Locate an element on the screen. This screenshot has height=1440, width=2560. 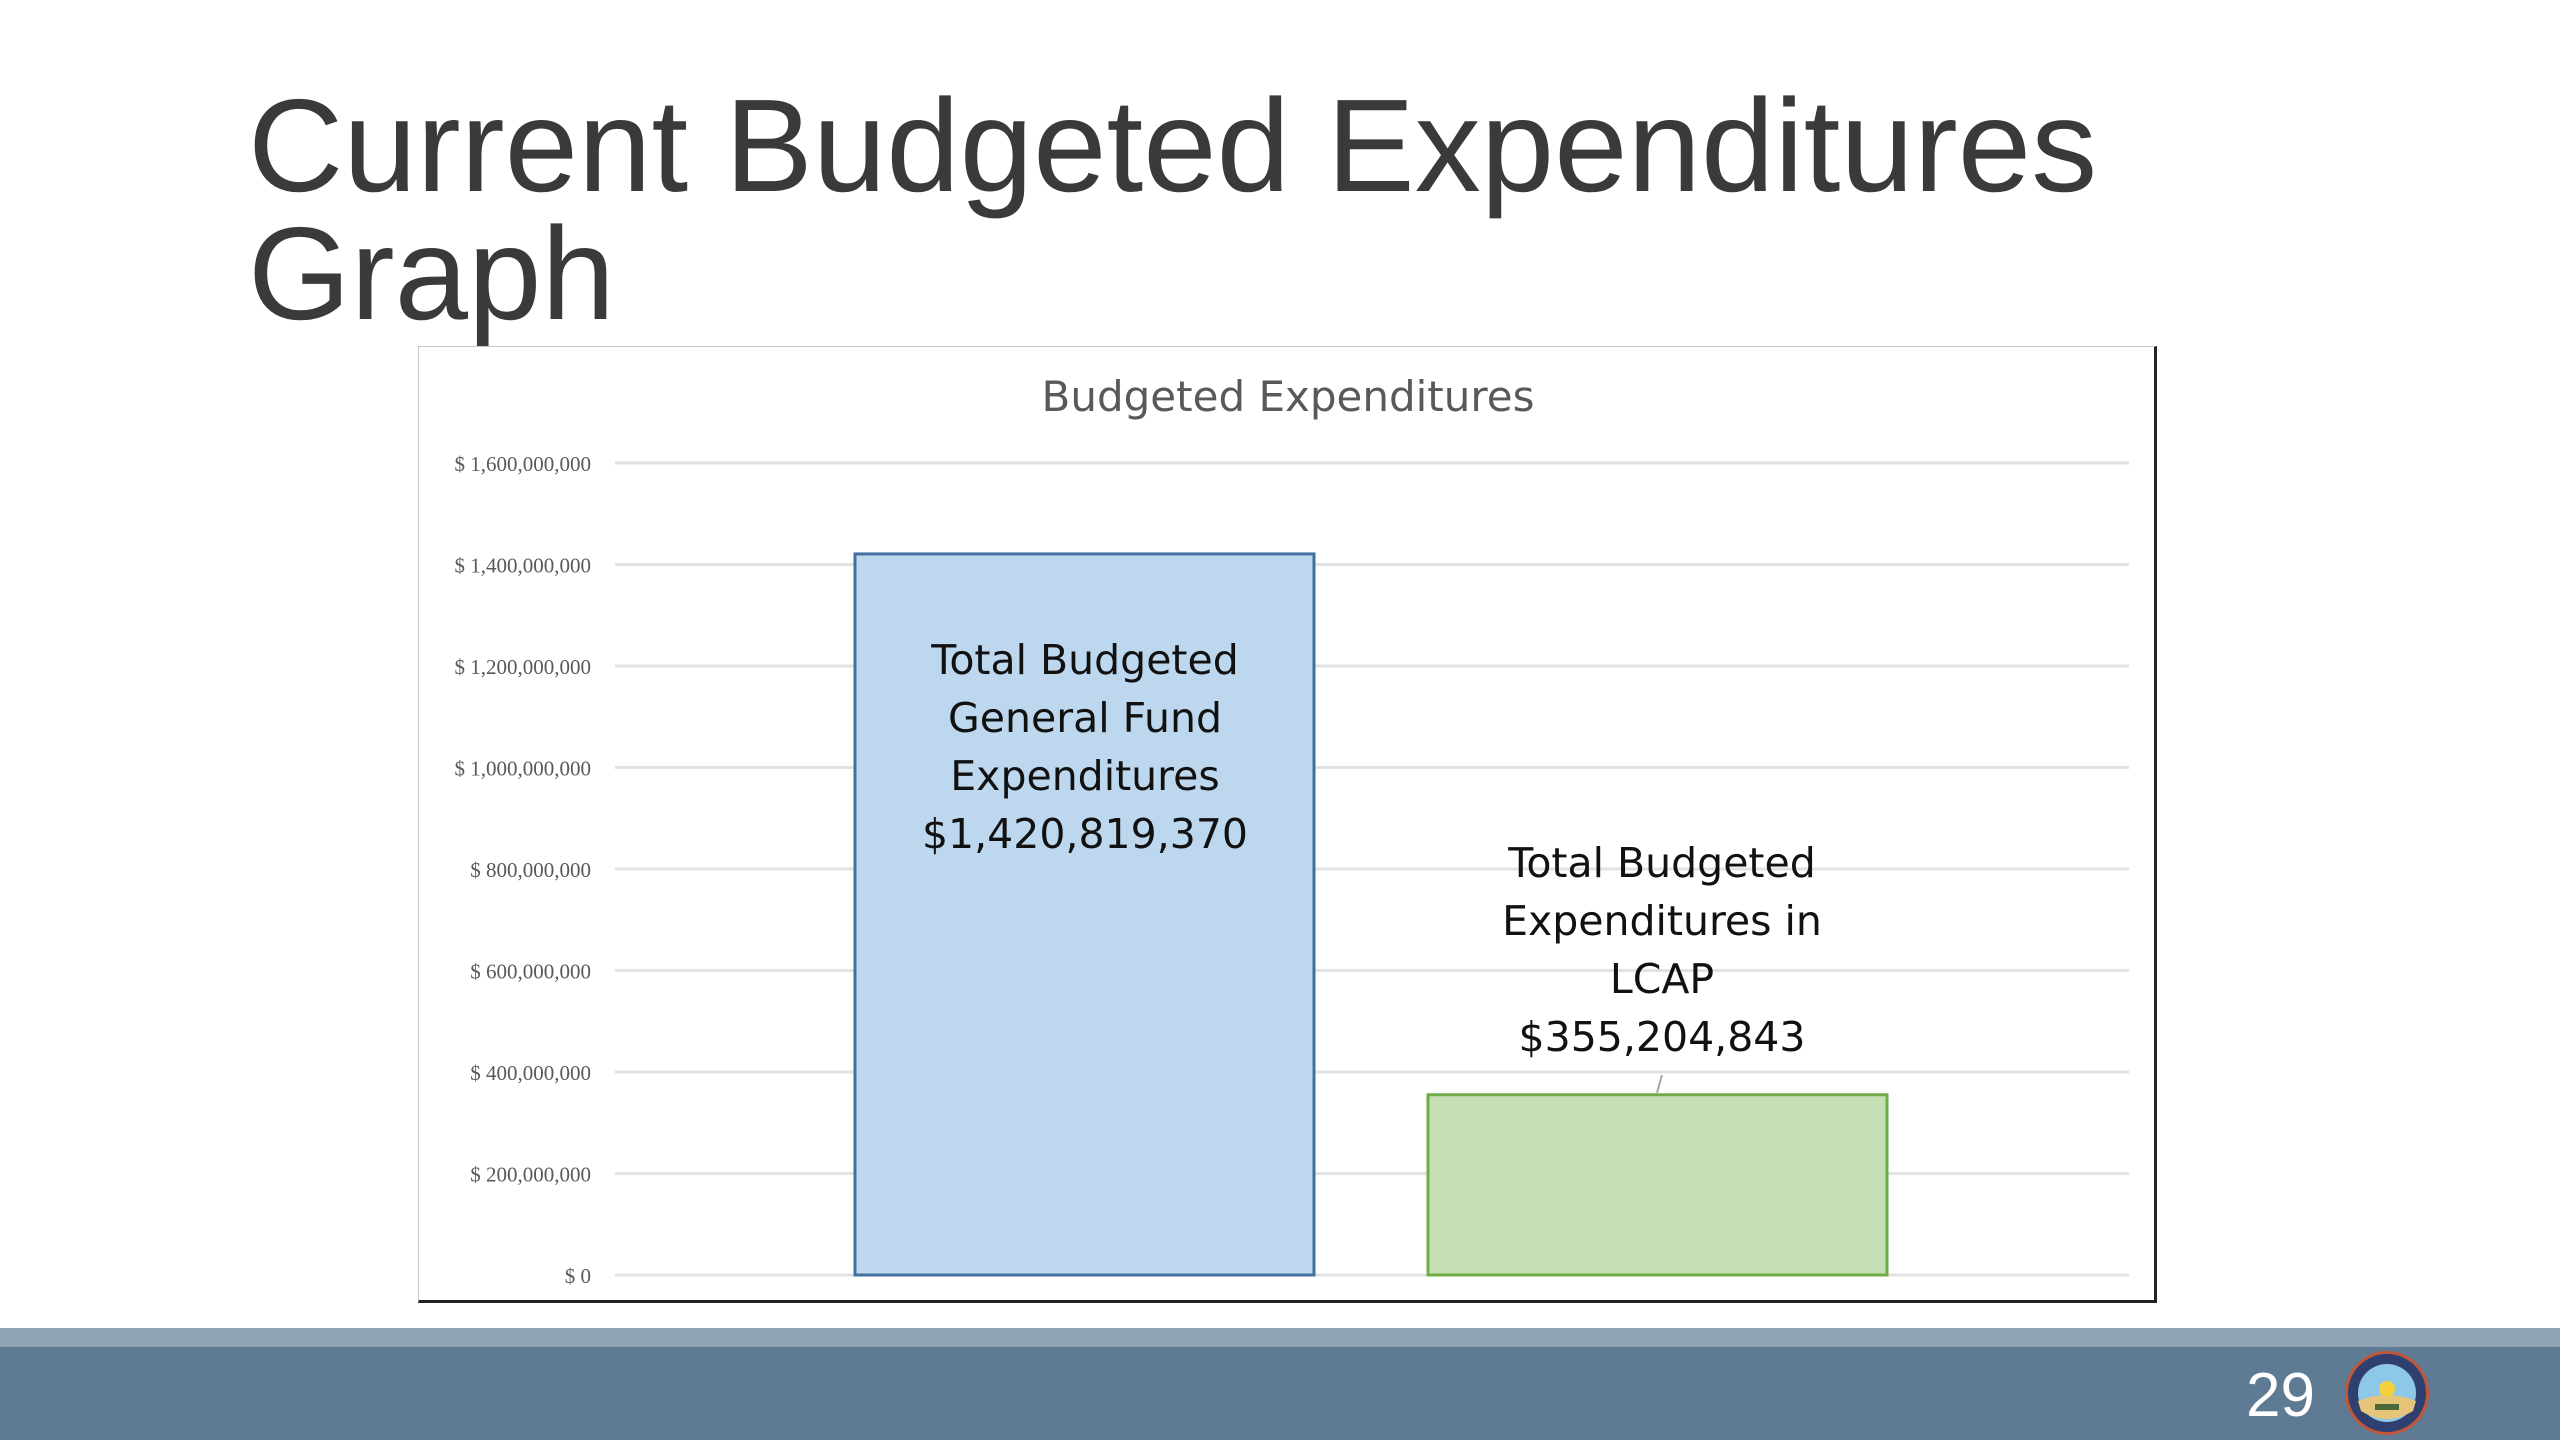
chart-title: Budgeted Expenditures is located at coordinates (1288, 396).